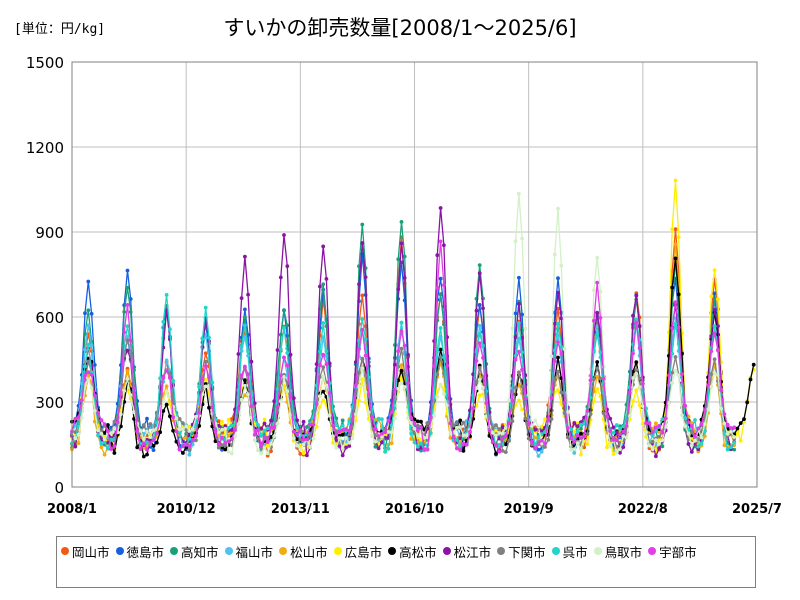  Describe the element at coordinates (406, 562) in the screenshot. I see `legend: 岡山市 徳島市 高知市 福山市 松山市 広島市 高松市 松江市 下関市 呉市 鳥取市 宇部市` at that location.